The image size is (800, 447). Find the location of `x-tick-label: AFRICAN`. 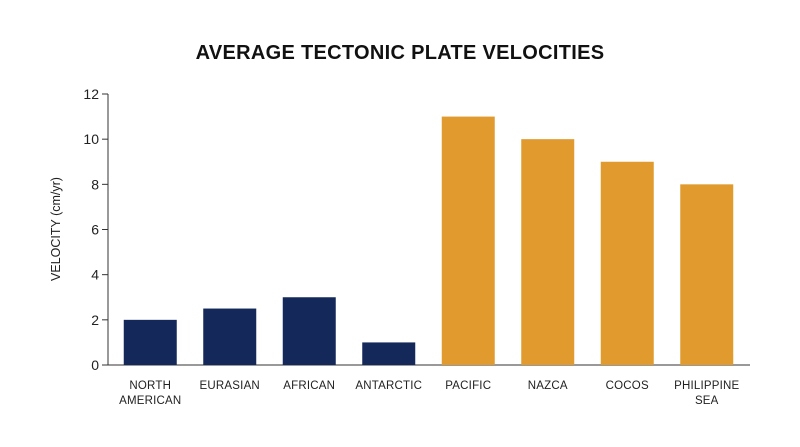

x-tick-label: AFRICAN is located at coordinates (309, 386).